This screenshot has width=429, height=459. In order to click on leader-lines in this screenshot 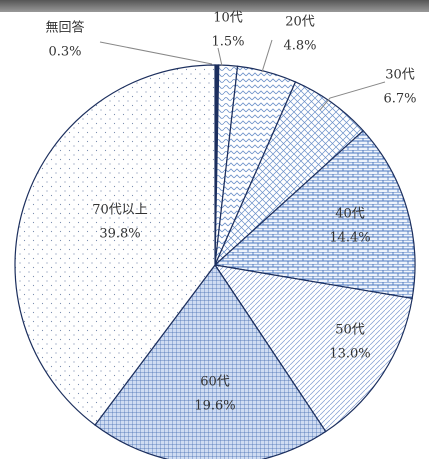, I will do `click(242, 75)`.